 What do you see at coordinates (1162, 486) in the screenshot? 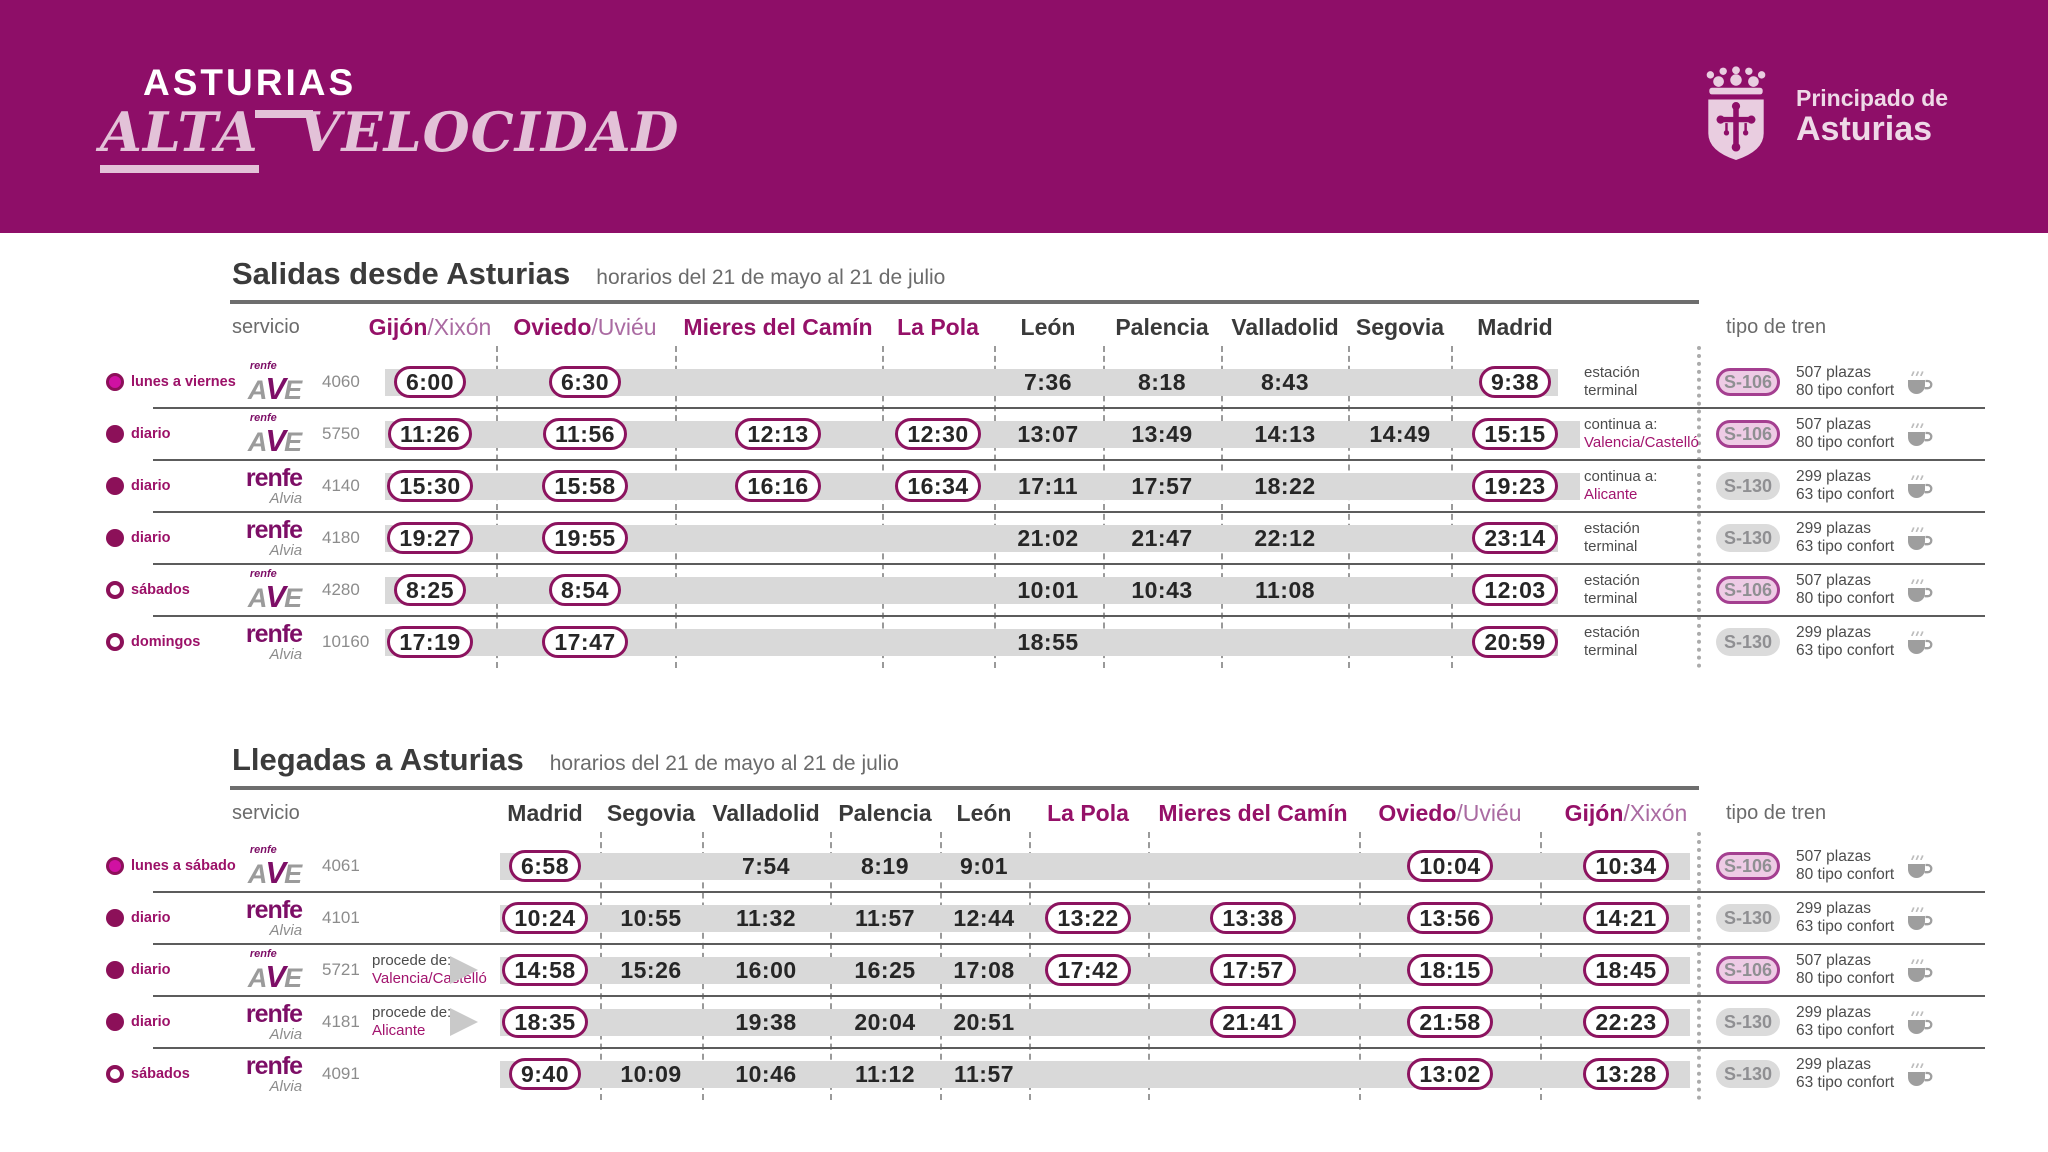
I see `time-cell: 17:57` at bounding box center [1162, 486].